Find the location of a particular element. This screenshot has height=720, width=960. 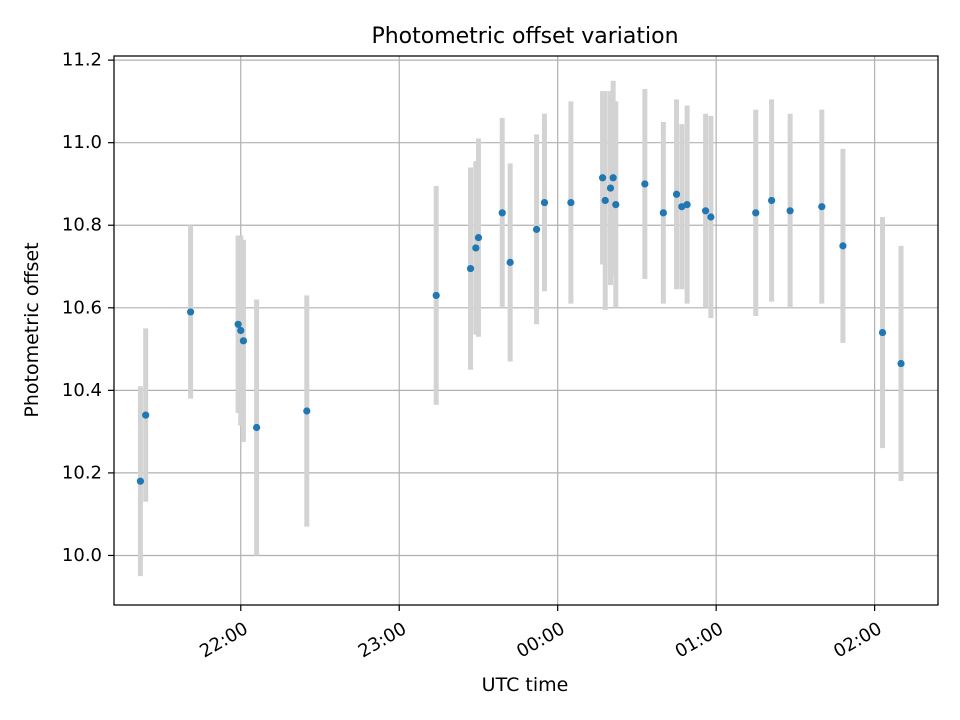

y-axis-label: Photometric offset is located at coordinates (32, 329).